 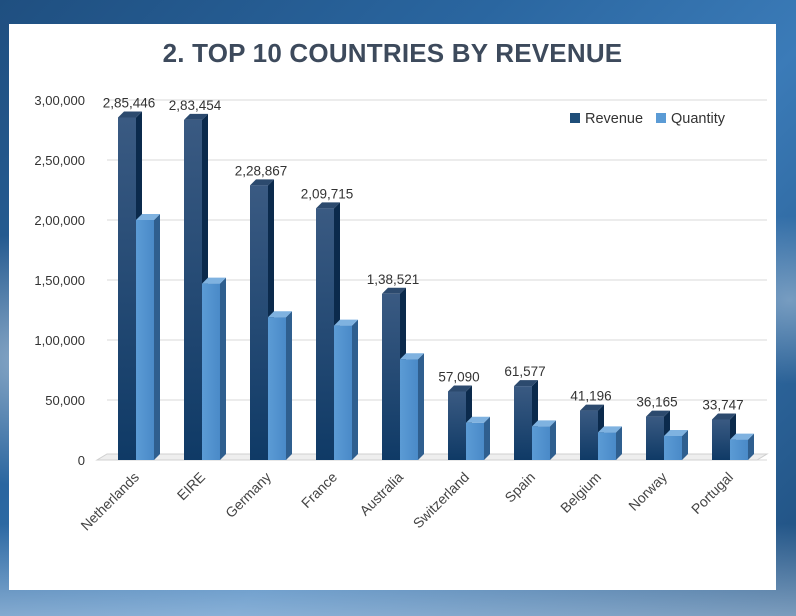 I want to click on category-label: France, so click(x=319, y=490).